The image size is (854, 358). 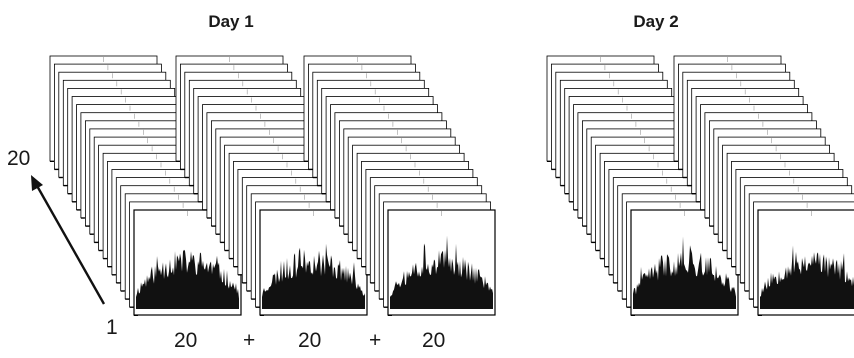 What do you see at coordinates (19, 158) in the screenshot?
I see `axis-end-label: 20` at bounding box center [19, 158].